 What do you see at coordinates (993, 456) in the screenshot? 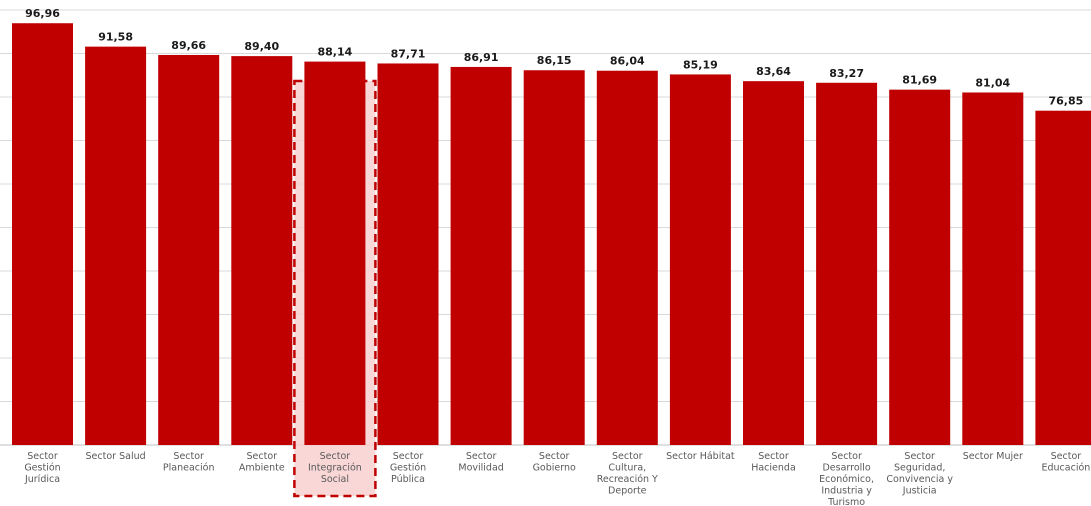
I see `category-label: Sector Mujer` at bounding box center [993, 456].